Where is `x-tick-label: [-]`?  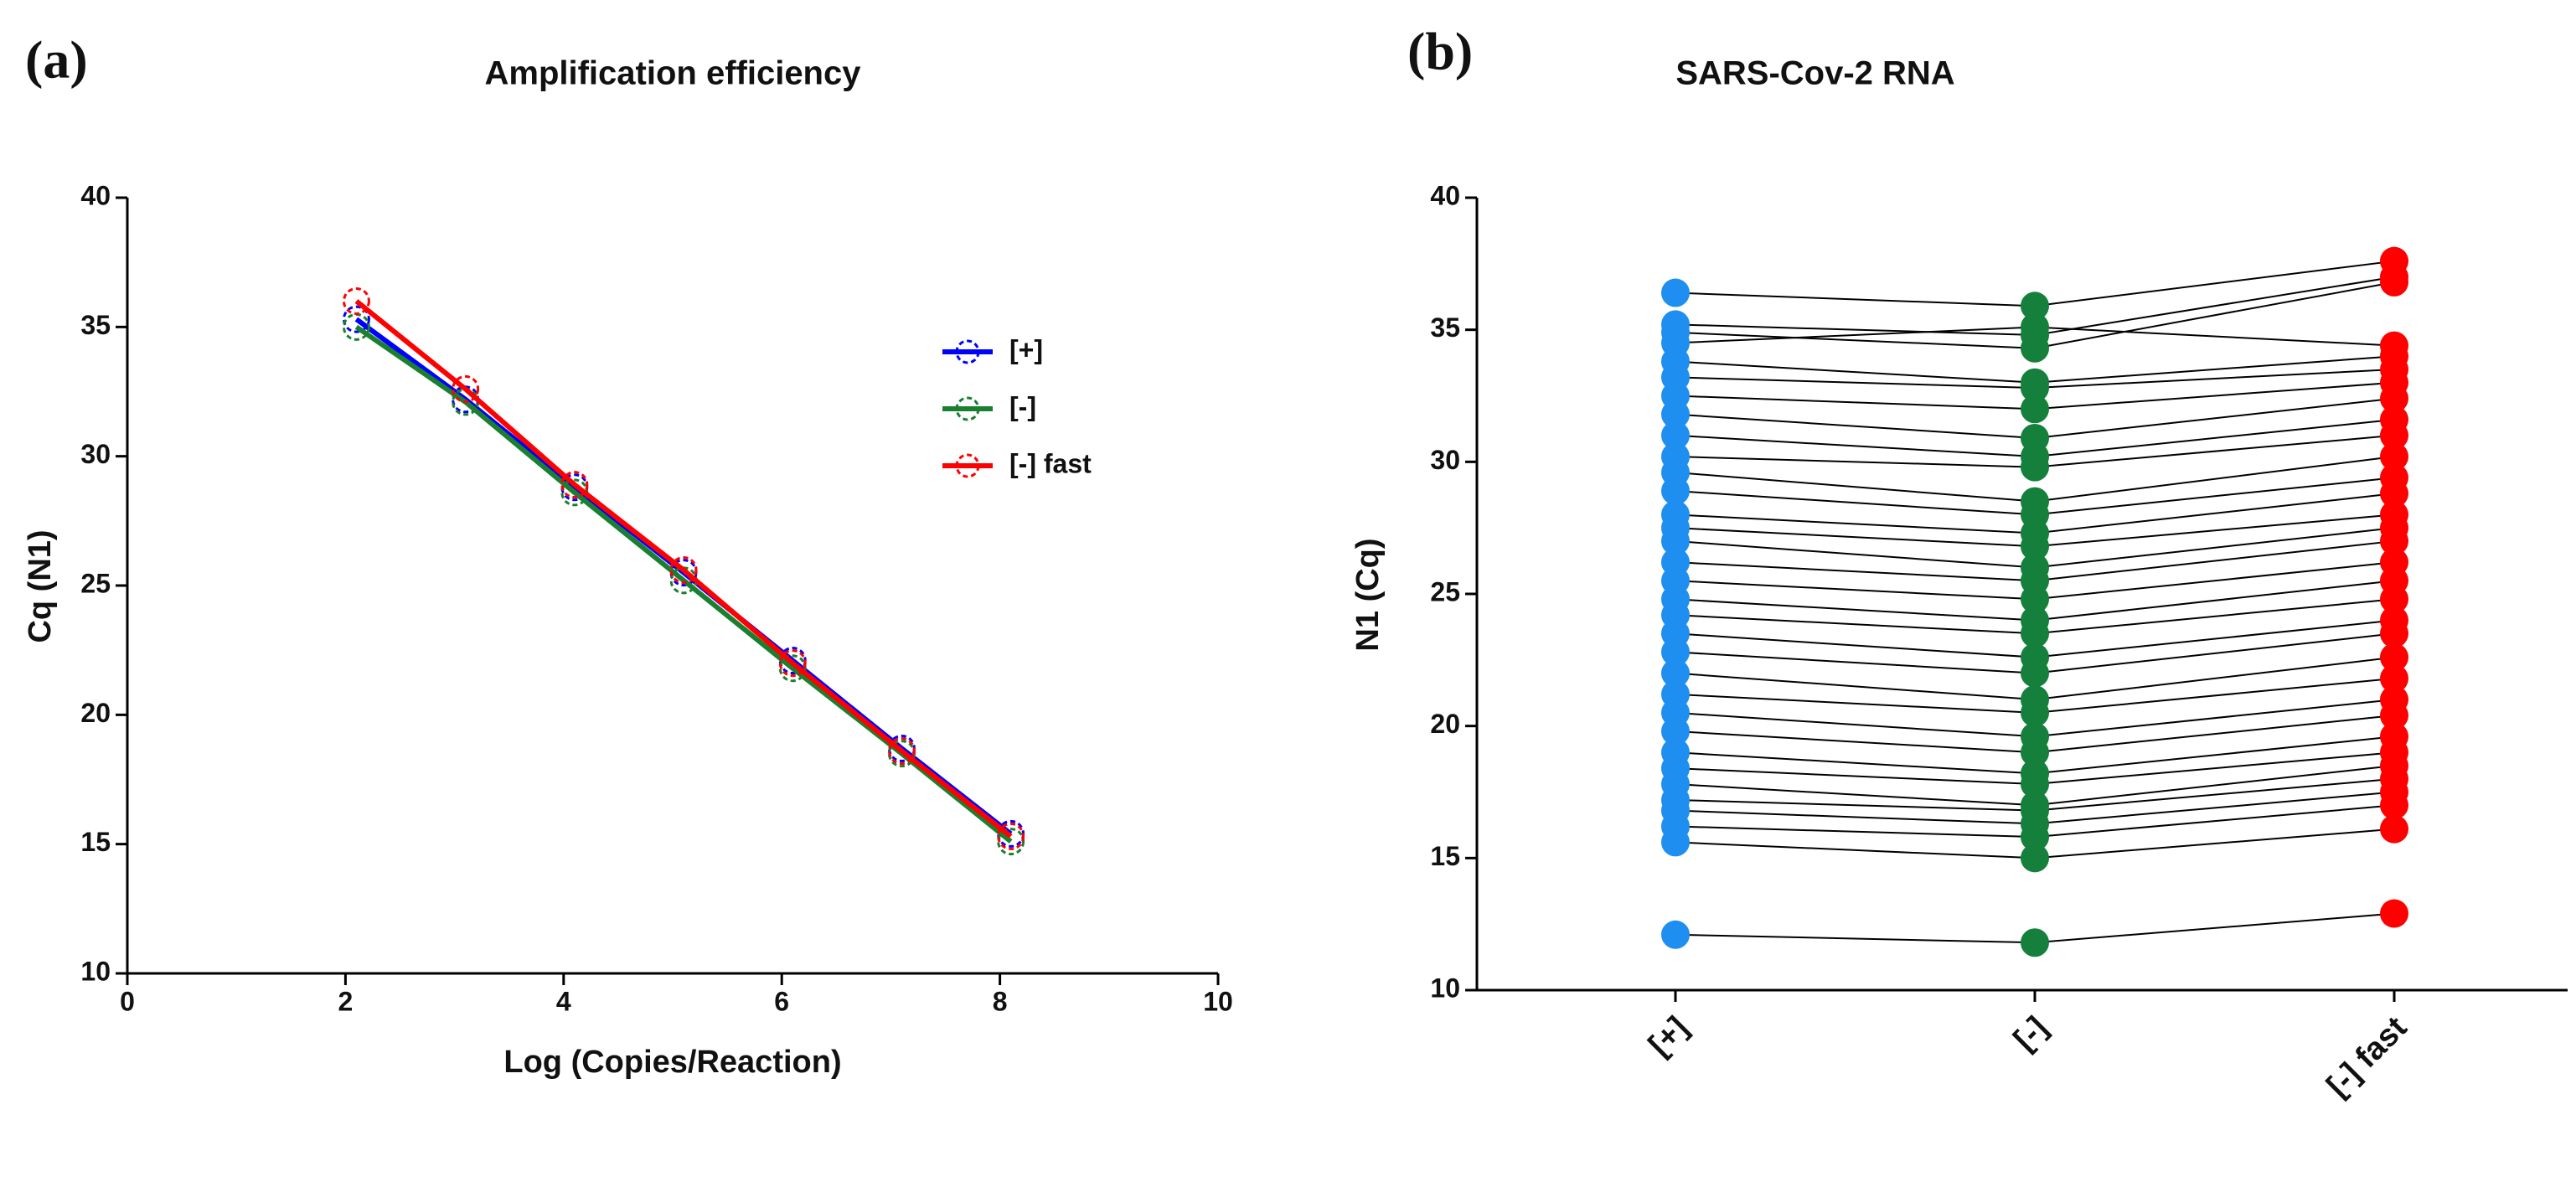
x-tick-label: [-] is located at coordinates (2031, 1034).